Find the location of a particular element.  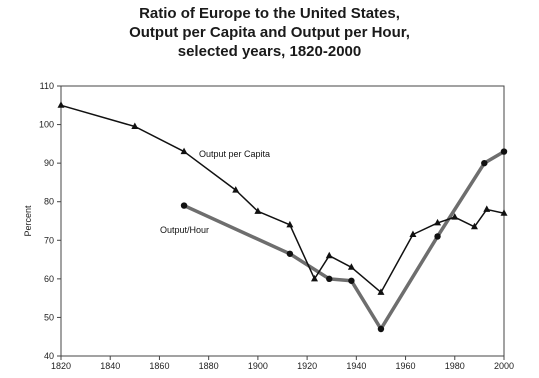

annotation-output-hour: Output/Hour is located at coordinates (184, 230).